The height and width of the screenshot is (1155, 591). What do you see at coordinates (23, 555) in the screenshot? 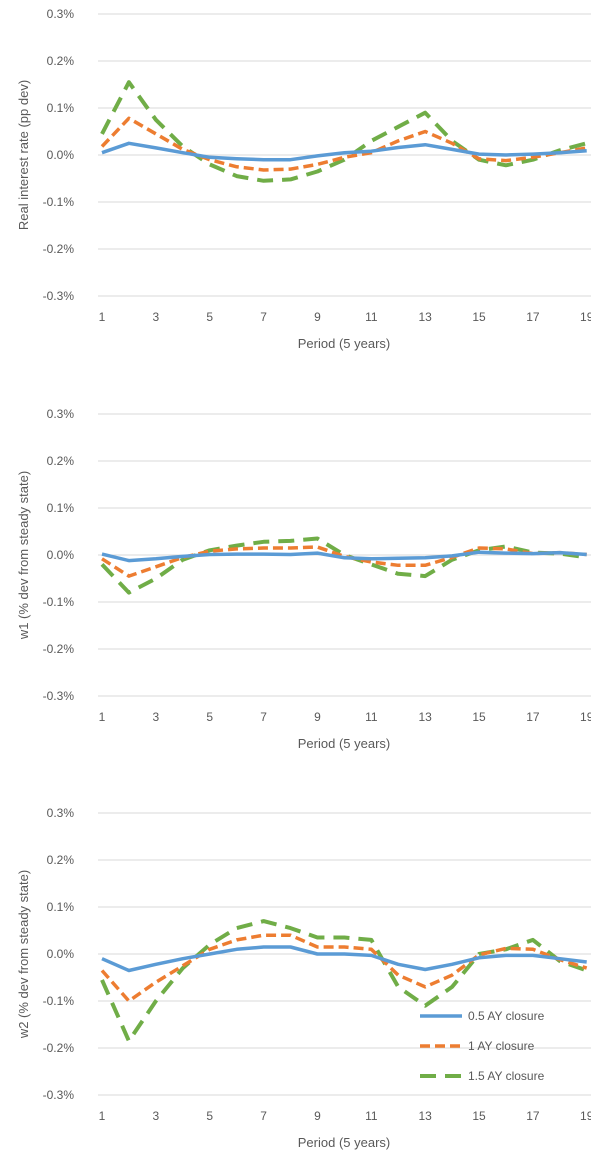
I see `y-axis-title: w1 (% dev from steady state)` at bounding box center [23, 555].